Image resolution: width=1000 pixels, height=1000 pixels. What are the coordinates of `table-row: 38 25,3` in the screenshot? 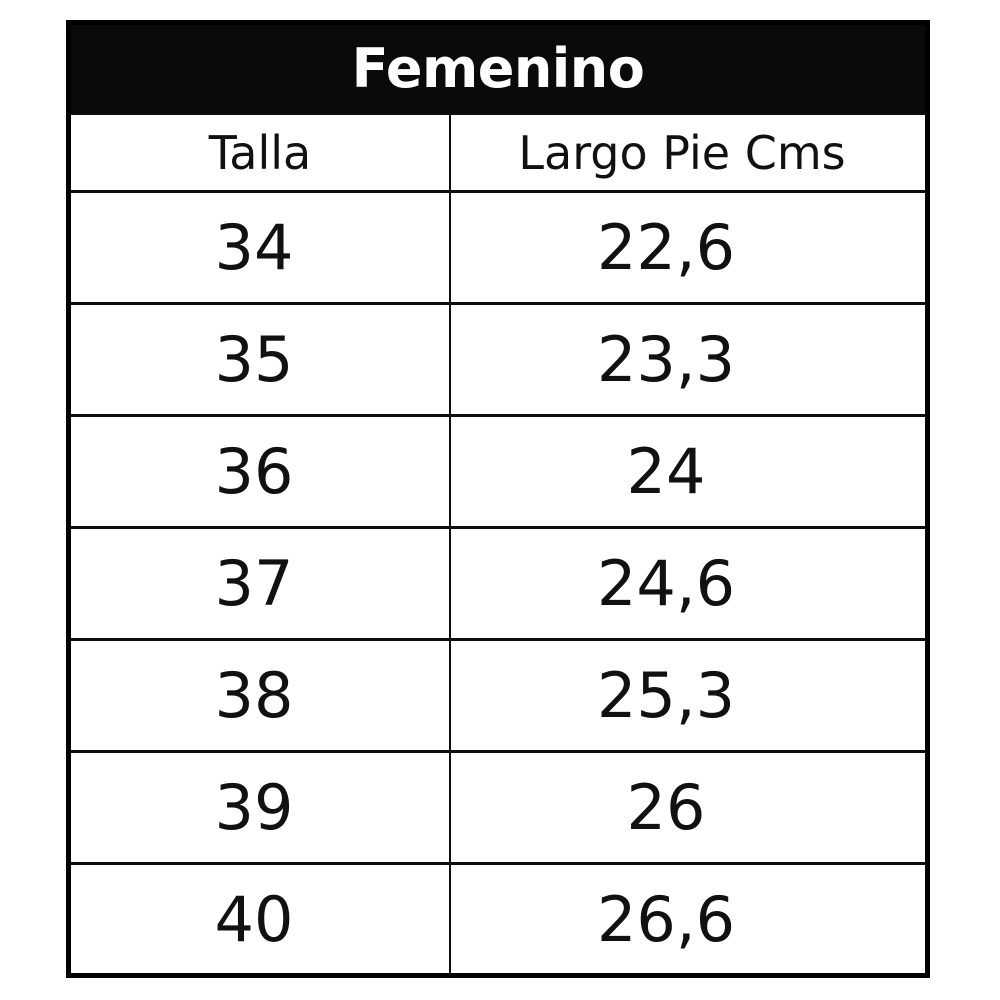 It's located at (498, 694).